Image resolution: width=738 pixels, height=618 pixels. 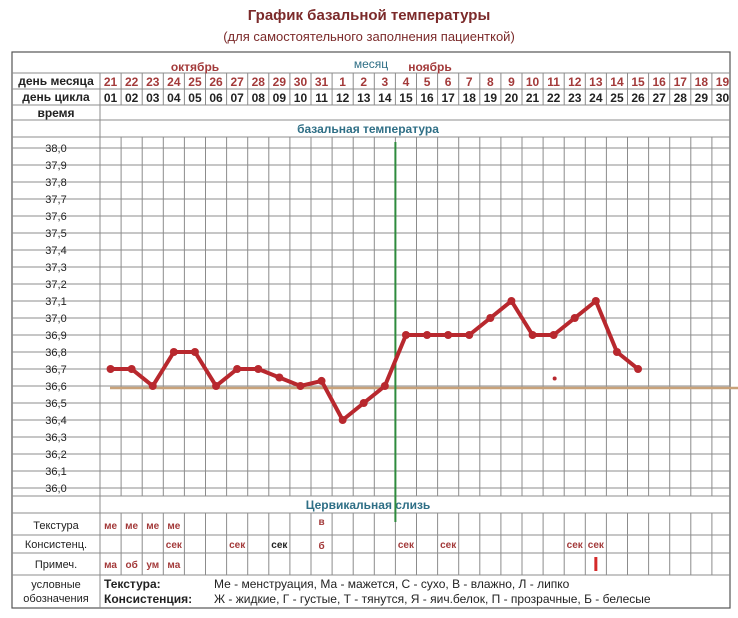 What do you see at coordinates (448, 82) in the screenshot?
I see `day-of-month-17: 6` at bounding box center [448, 82].